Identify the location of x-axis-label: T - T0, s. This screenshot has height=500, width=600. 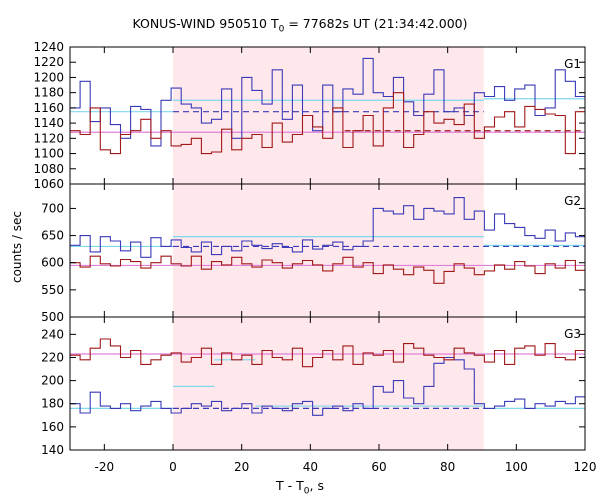
(300, 487).